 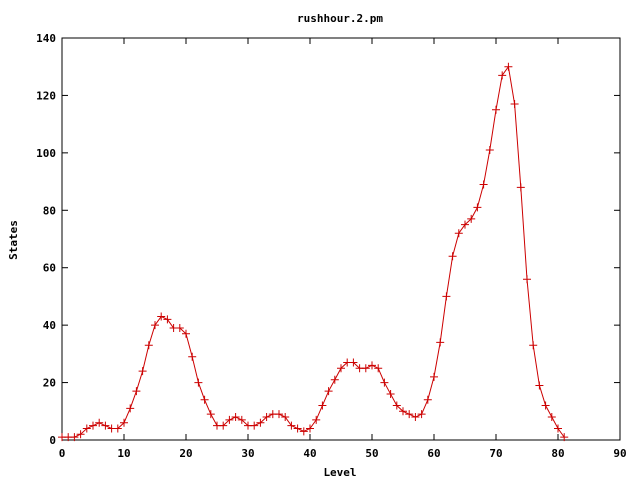 I want to click on y-axis-label: States, so click(x=13, y=240).